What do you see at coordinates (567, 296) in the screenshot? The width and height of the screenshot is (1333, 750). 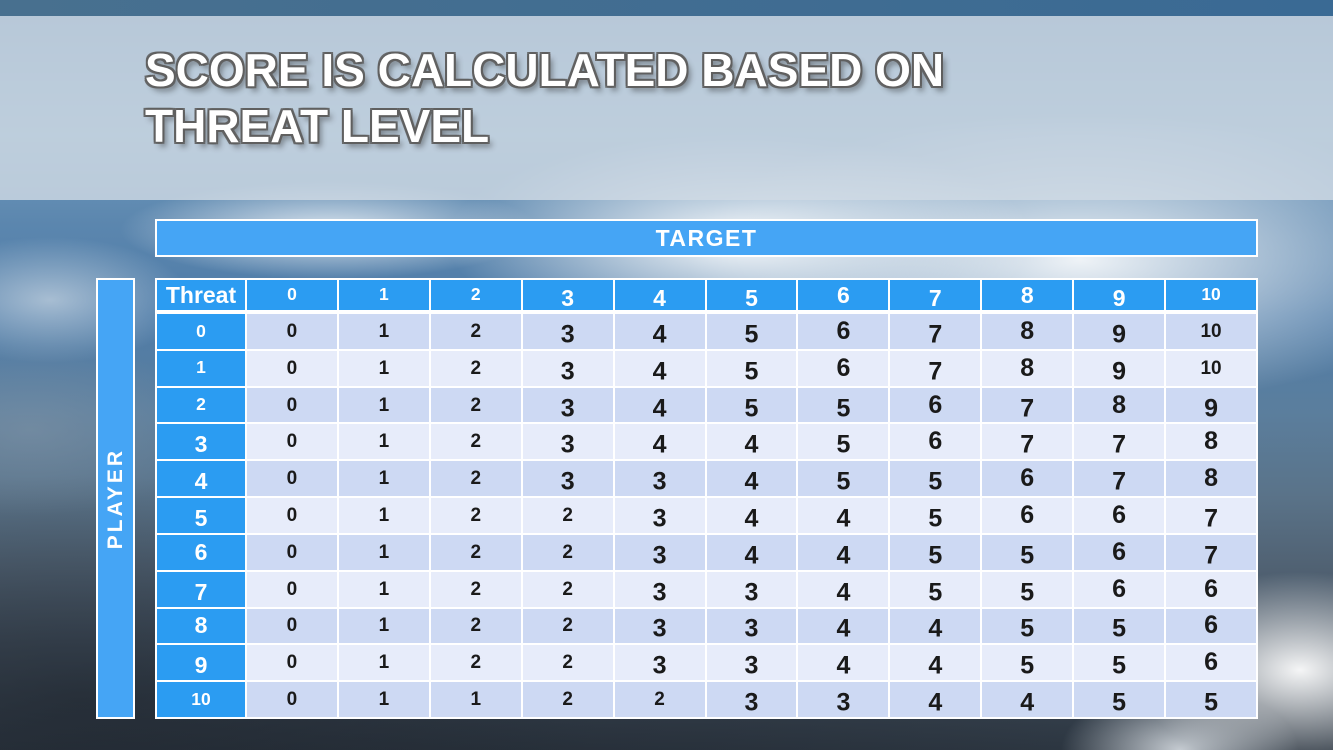 I see `column-header-cell: 3` at bounding box center [567, 296].